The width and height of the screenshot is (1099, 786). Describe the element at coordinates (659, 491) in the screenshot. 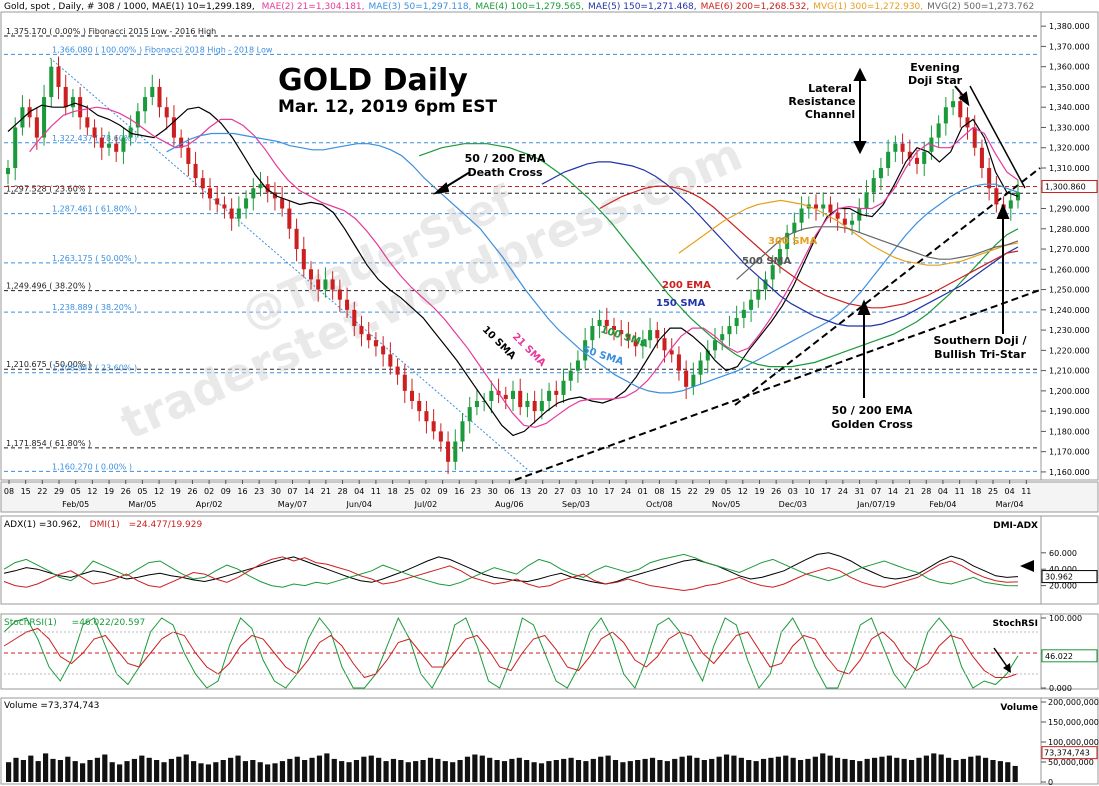

I see `x-tick-day: 08` at that location.